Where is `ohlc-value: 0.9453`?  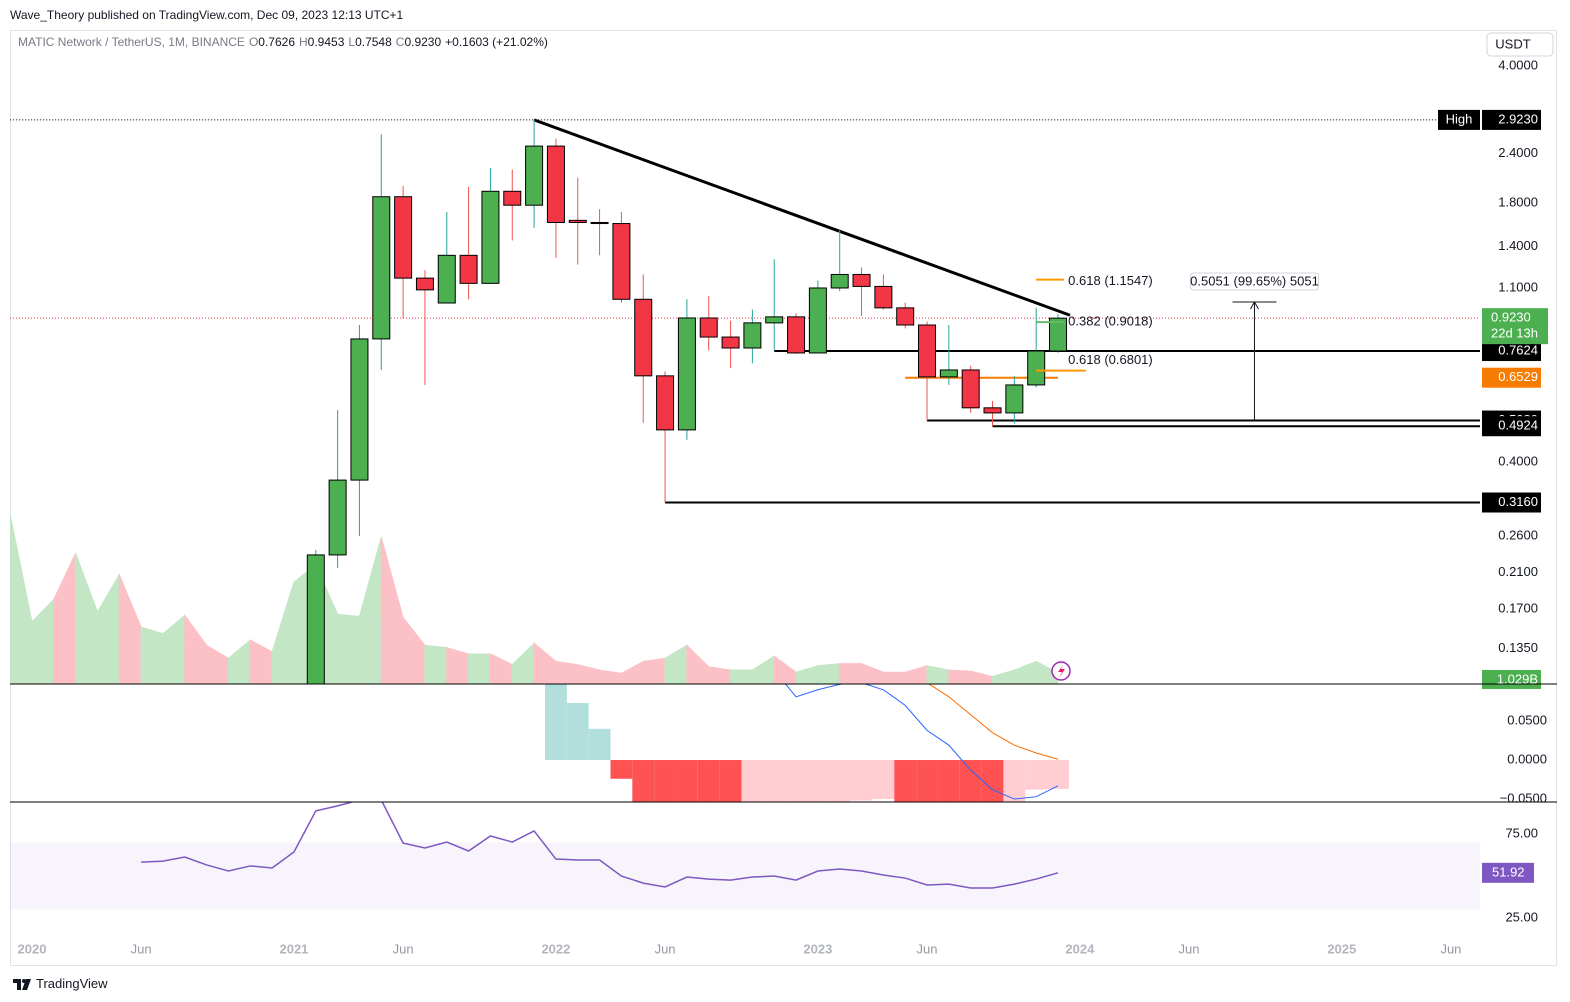
ohlc-value: 0.9453 is located at coordinates (326, 42).